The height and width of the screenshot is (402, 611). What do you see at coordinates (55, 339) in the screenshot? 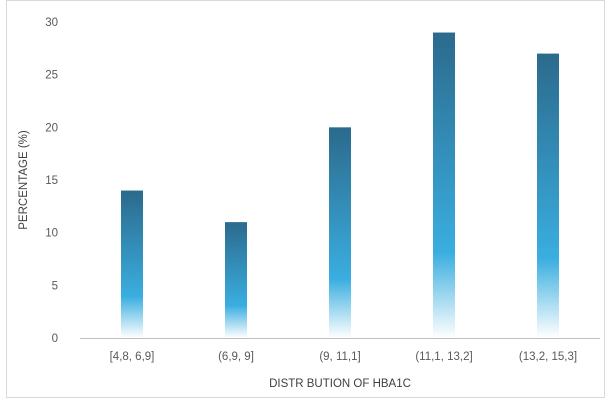
I see `y-tick-label: 0` at bounding box center [55, 339].